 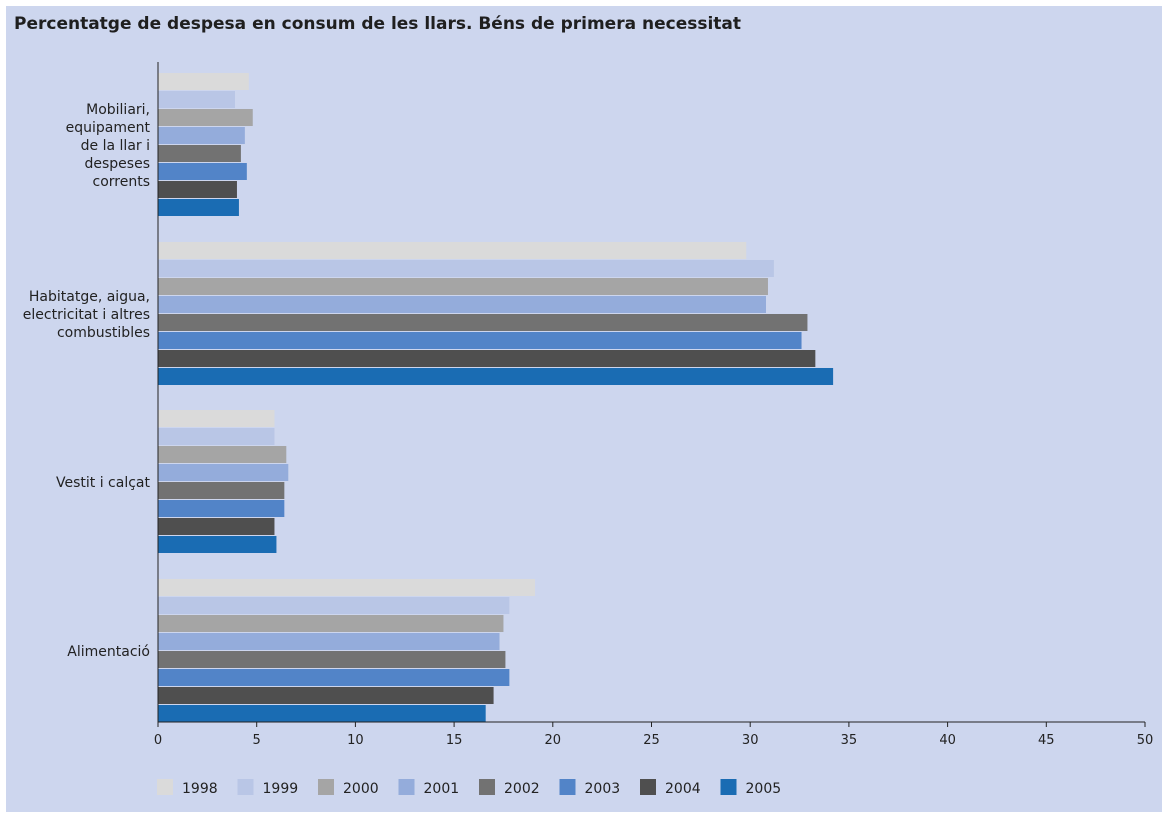 I want to click on x-tick-label: 0, so click(x=158, y=740).